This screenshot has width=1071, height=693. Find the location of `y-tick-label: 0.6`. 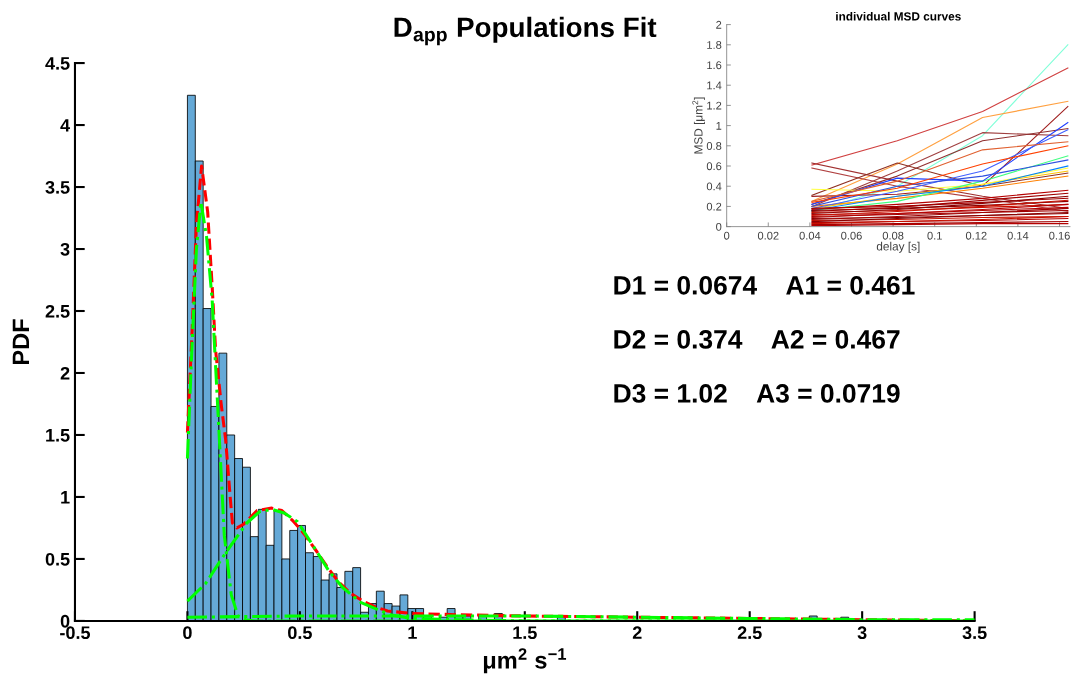

y-tick-label: 0.6 is located at coordinates (714, 166).